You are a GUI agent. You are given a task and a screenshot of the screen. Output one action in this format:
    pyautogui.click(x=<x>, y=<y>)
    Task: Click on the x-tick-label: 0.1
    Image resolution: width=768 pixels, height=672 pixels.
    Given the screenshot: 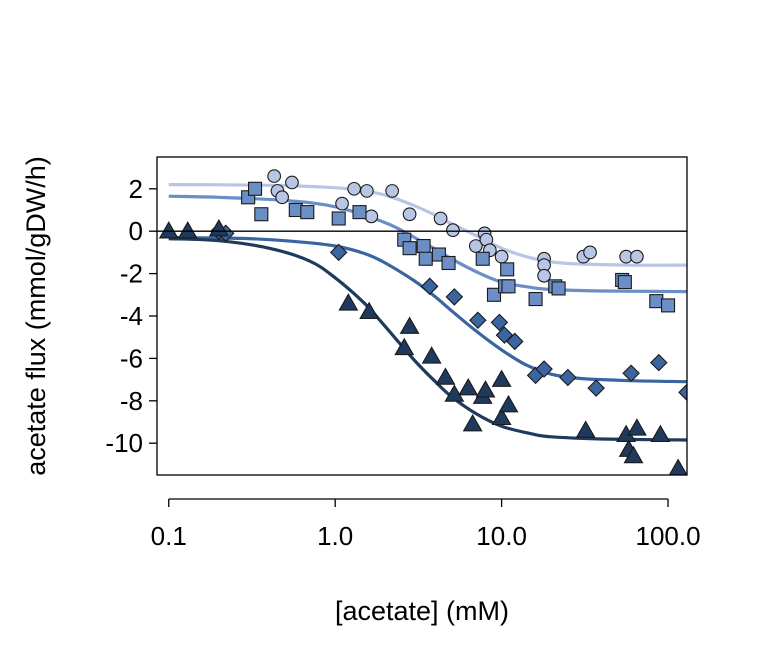 What is the action you would take?
    pyautogui.click(x=169, y=536)
    